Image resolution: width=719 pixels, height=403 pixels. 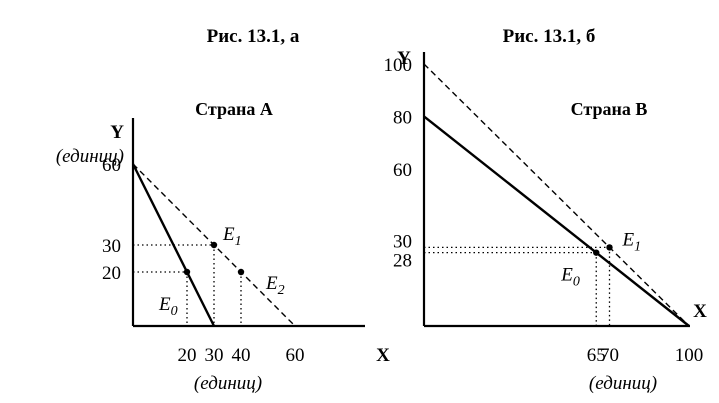 I want to click on chart-a-x-label: X, so click(x=383, y=355).